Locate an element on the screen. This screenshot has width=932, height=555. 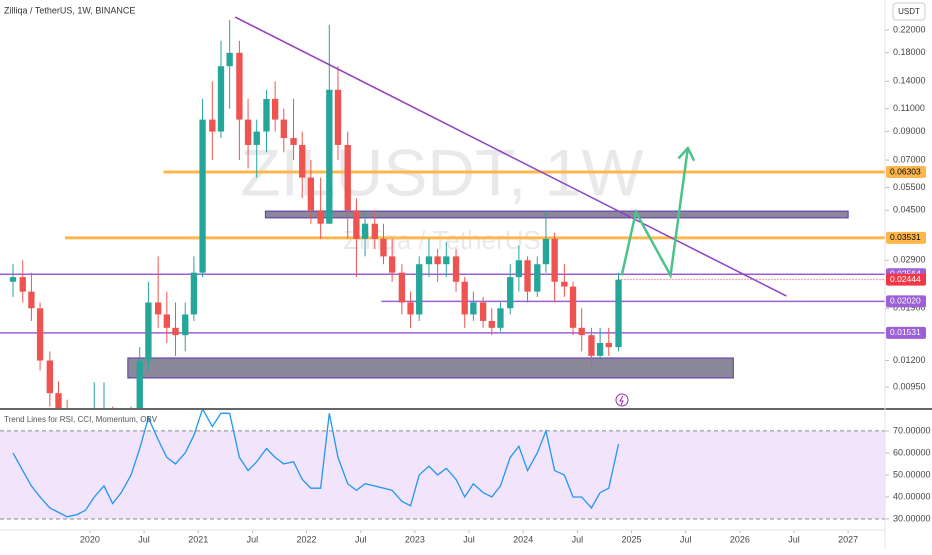
y-tick-label: 50.00000 is located at coordinates (912, 474).